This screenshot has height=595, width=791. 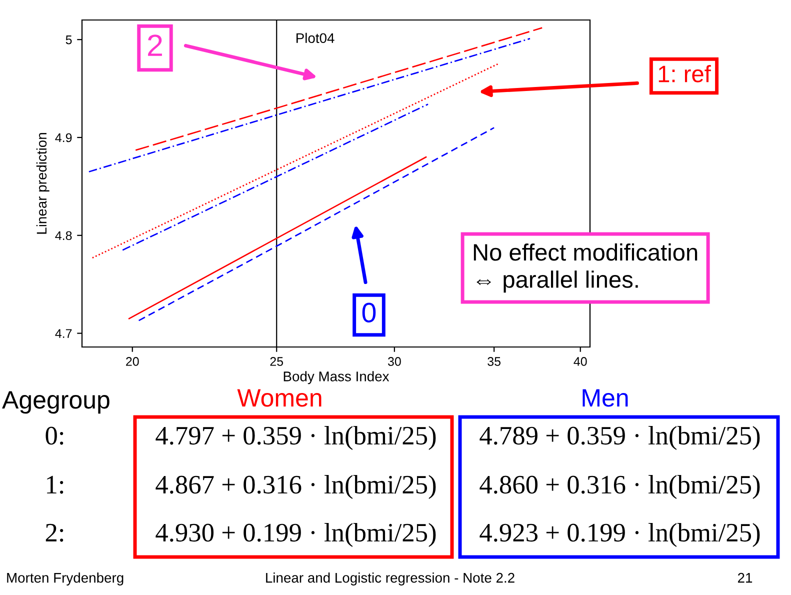 I want to click on annotation: No effect modification ⇔ parallel lines., so click(x=586, y=268).